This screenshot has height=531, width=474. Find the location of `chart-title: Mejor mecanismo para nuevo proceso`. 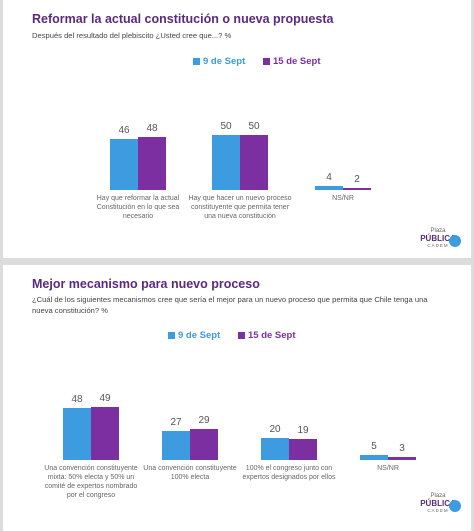

chart-title: Mejor mecanismo para nuevo proceso is located at coordinates (146, 284).